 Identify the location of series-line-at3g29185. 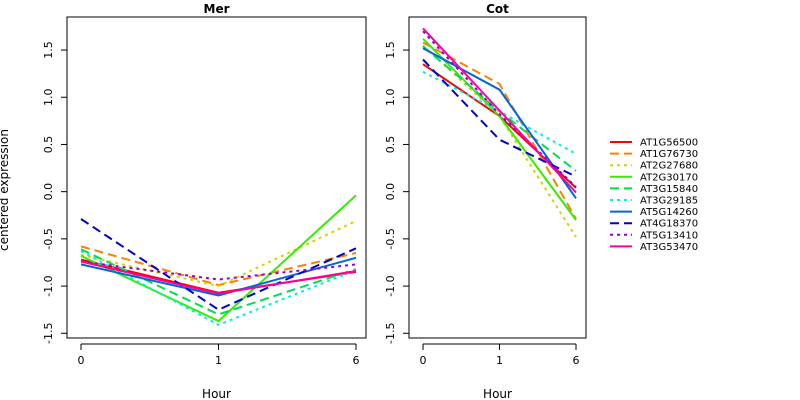
(218, 288).